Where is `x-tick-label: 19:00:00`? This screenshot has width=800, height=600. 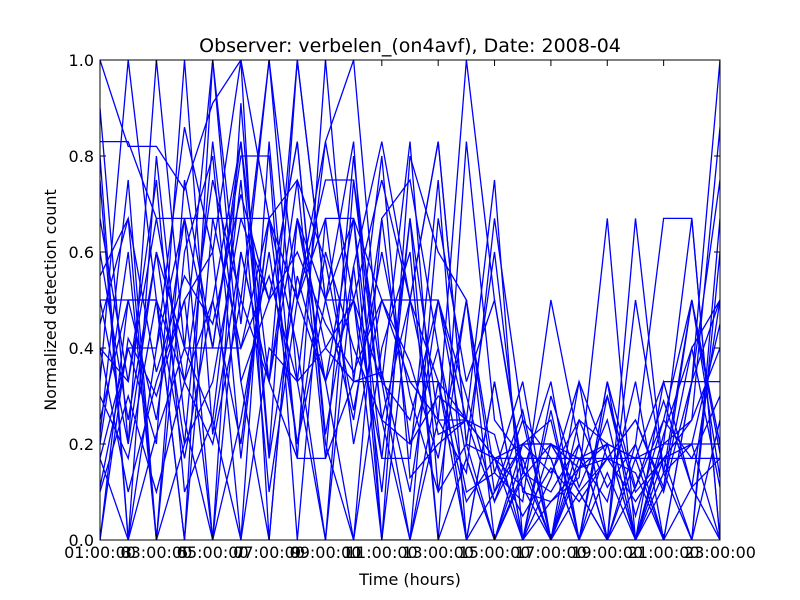 x-tick-label: 19:00:00 is located at coordinates (607, 552).